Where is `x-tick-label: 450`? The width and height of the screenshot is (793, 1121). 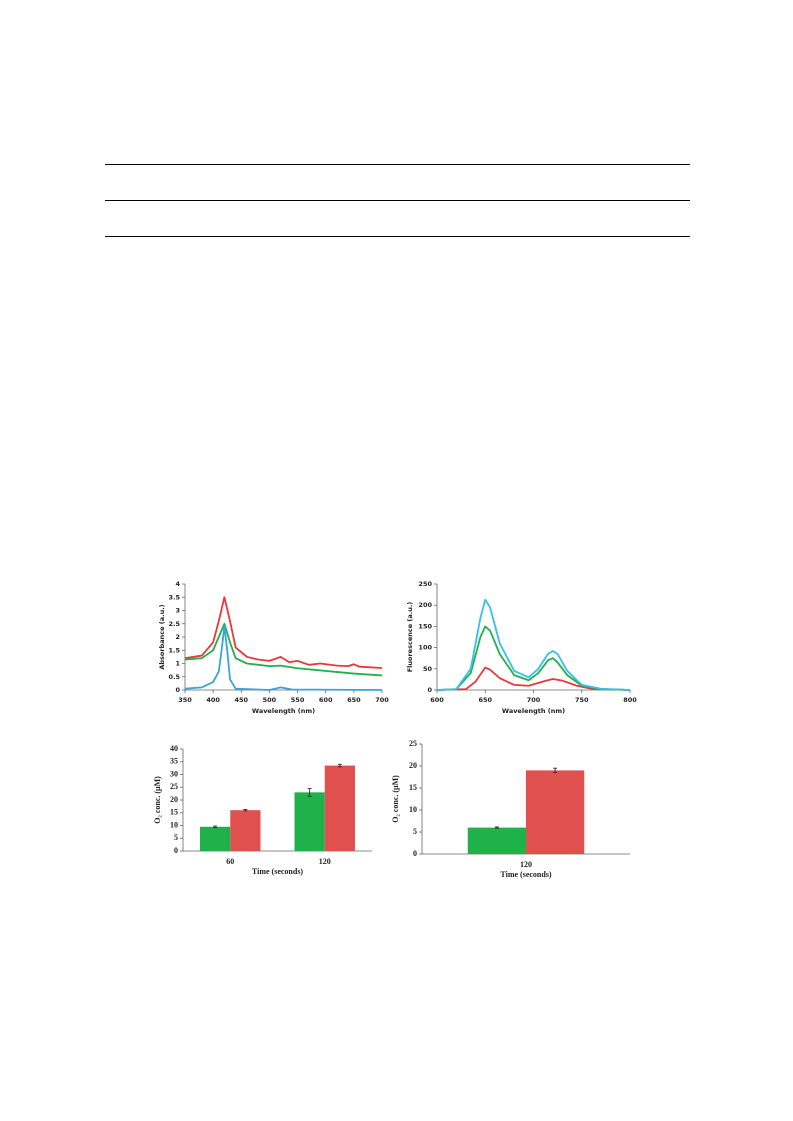
x-tick-label: 450 is located at coordinates (241, 700).